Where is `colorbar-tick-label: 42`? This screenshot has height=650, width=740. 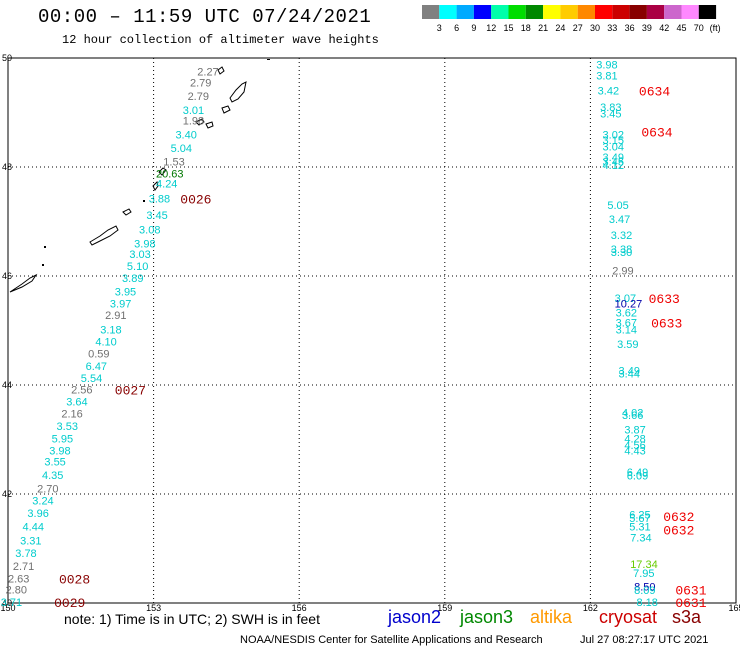 colorbar-tick-label: 42 is located at coordinates (664, 28).